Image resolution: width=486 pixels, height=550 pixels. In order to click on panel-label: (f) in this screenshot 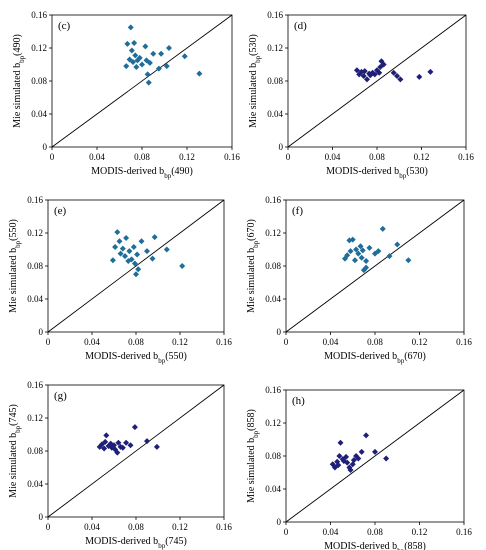, I will do `click(297, 211)`.